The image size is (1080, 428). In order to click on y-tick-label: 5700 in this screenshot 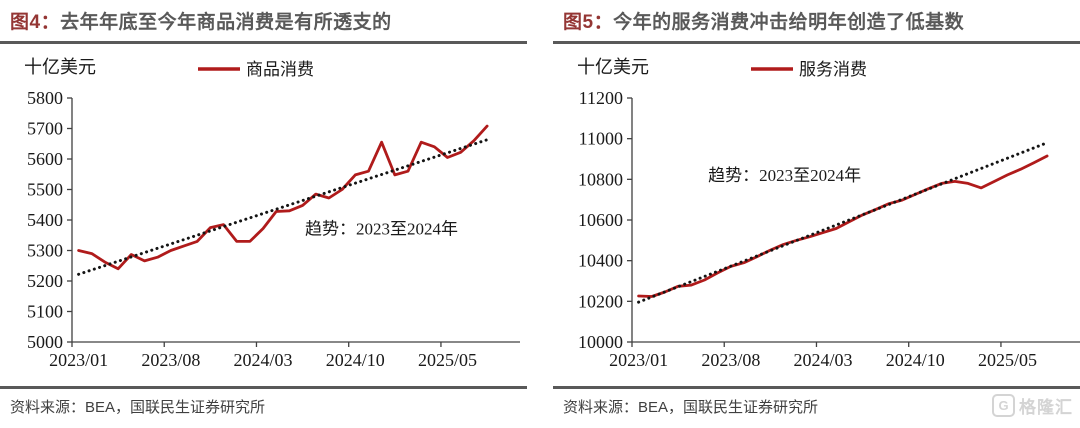, I will do `click(45, 129)`.